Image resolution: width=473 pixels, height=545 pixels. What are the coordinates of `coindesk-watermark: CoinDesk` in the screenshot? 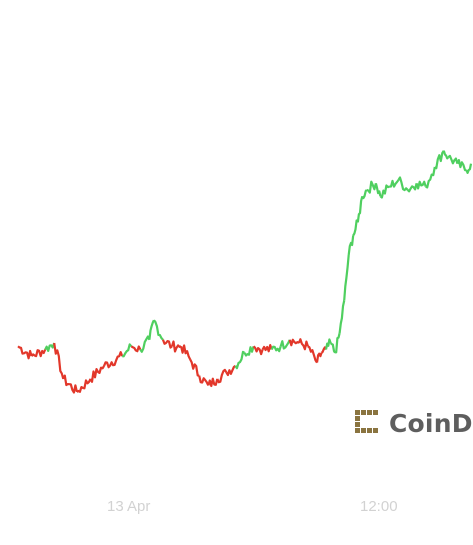 It's located at (413, 423).